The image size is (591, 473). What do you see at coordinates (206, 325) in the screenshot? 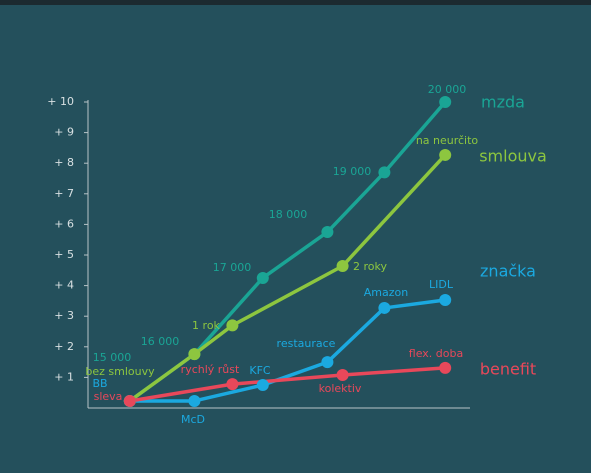
I see `point-label: 1 rok` at bounding box center [206, 325].